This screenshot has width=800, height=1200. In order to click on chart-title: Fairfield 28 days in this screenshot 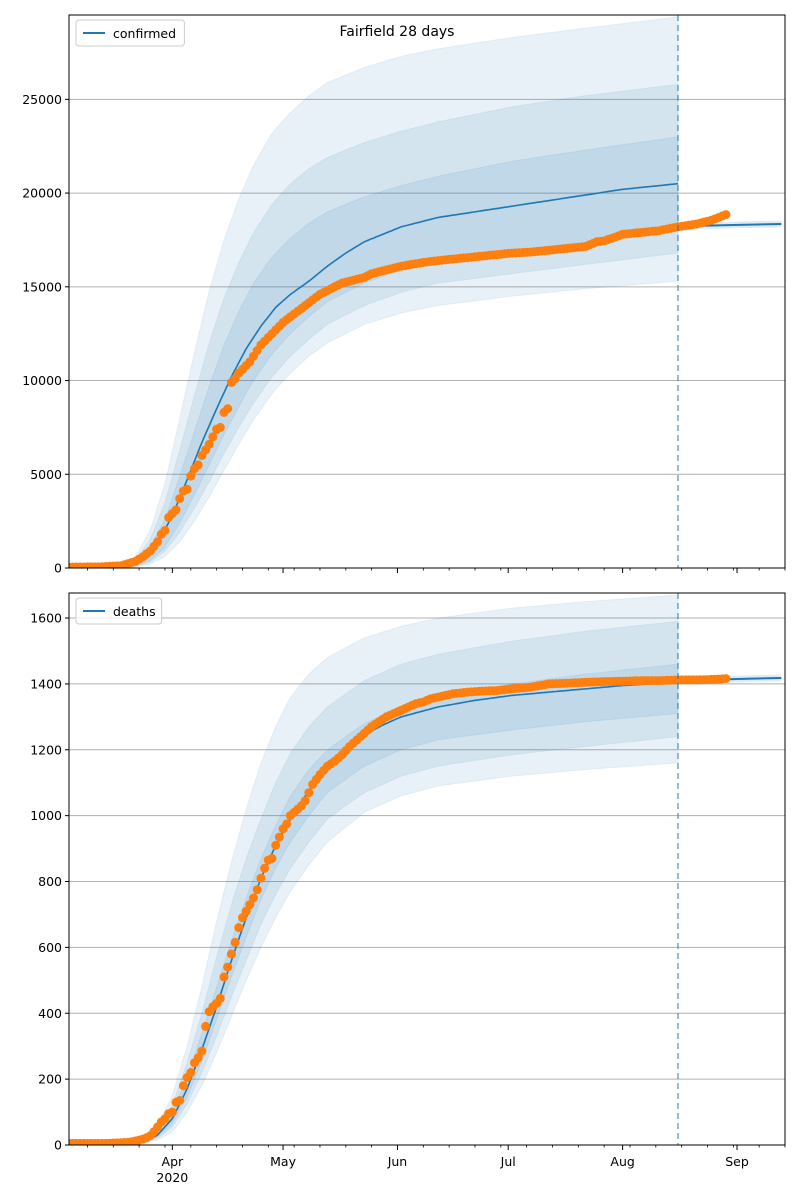, I will do `click(397, 32)`.